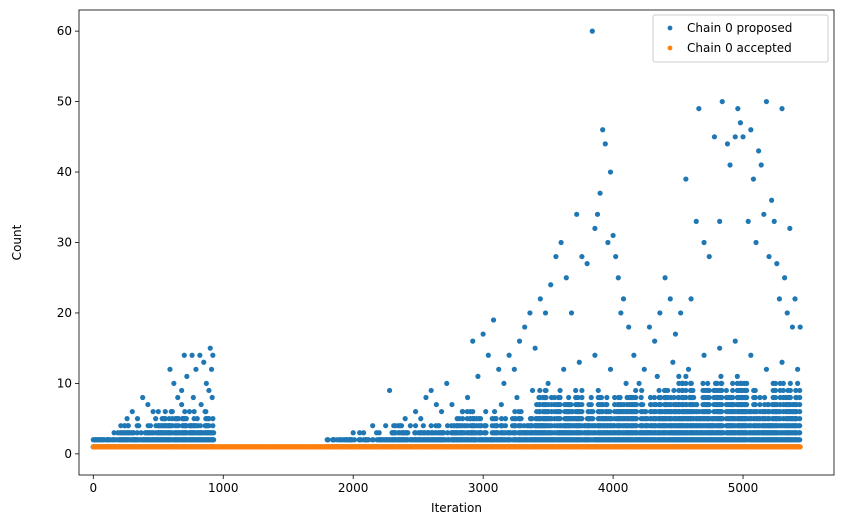 The width and height of the screenshot is (841, 525). I want to click on legend-marker-accepted, so click(670, 48).